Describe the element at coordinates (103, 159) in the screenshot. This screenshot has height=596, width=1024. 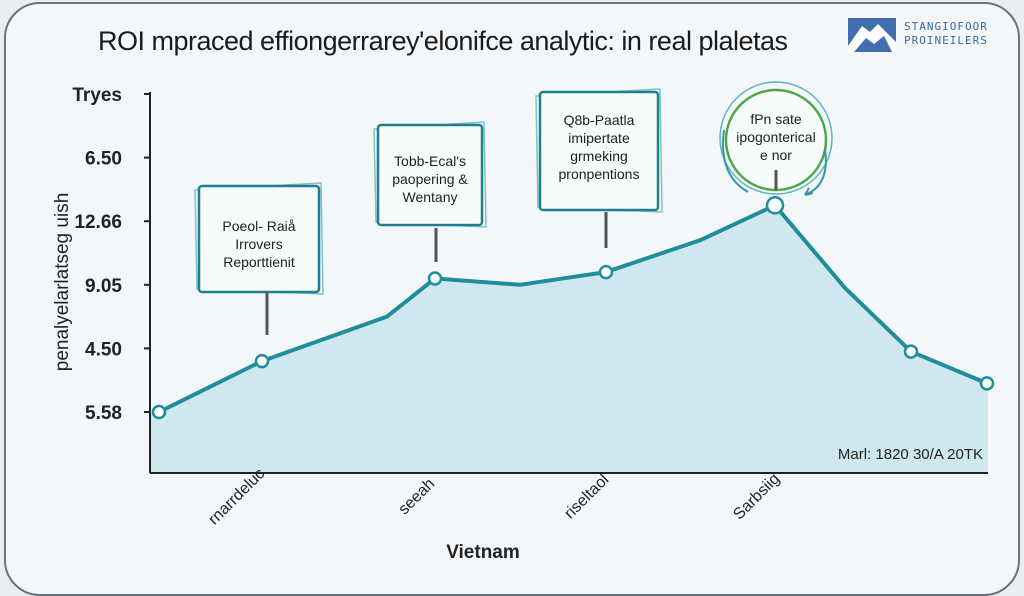
I see `y-tick-label: 6.50` at that location.